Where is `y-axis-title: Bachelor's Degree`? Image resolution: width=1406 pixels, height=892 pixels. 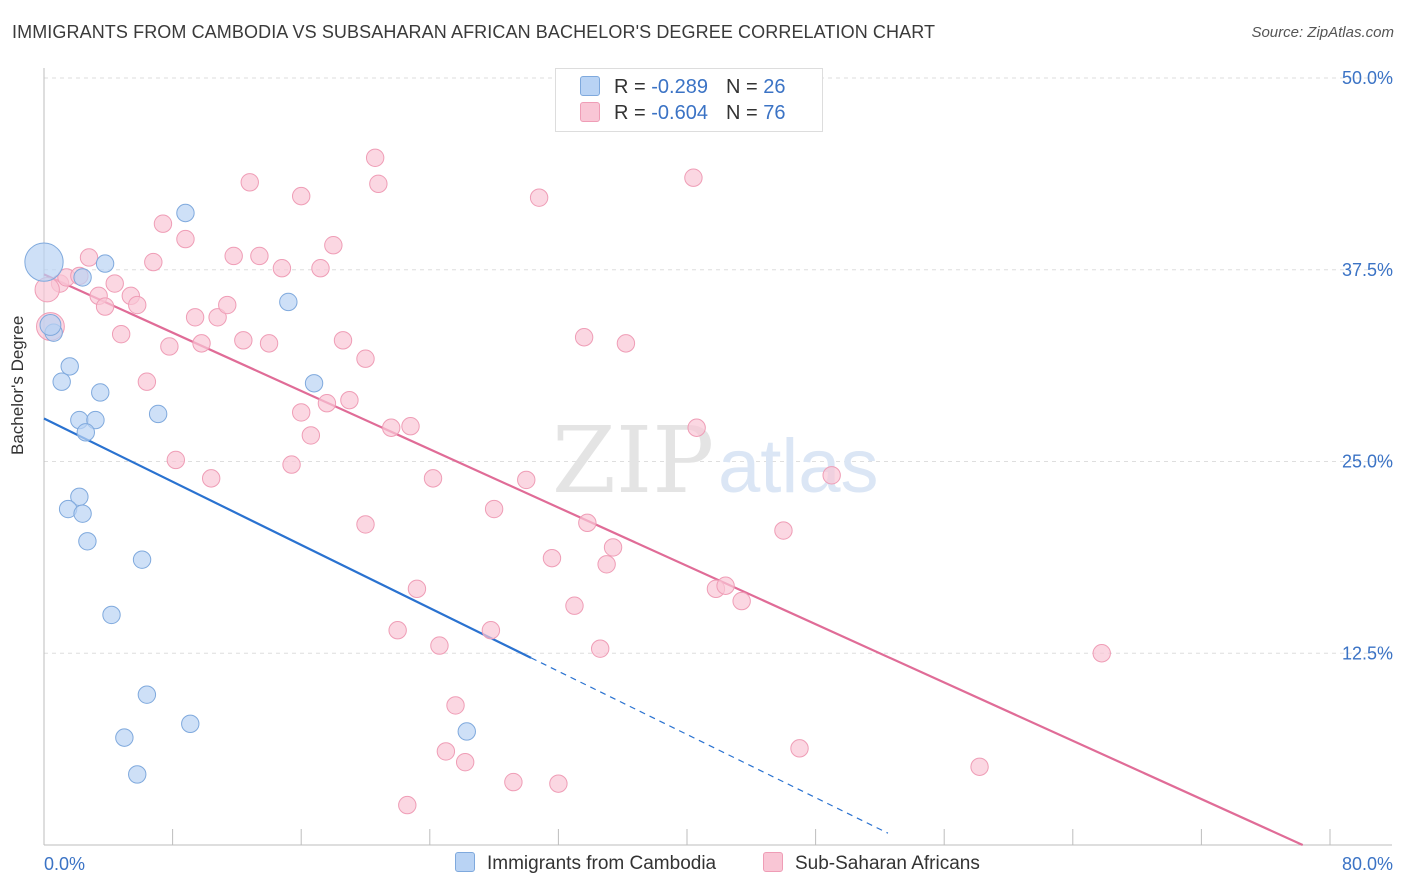 y-axis-title: Bachelor's Degree is located at coordinates (17, 385).